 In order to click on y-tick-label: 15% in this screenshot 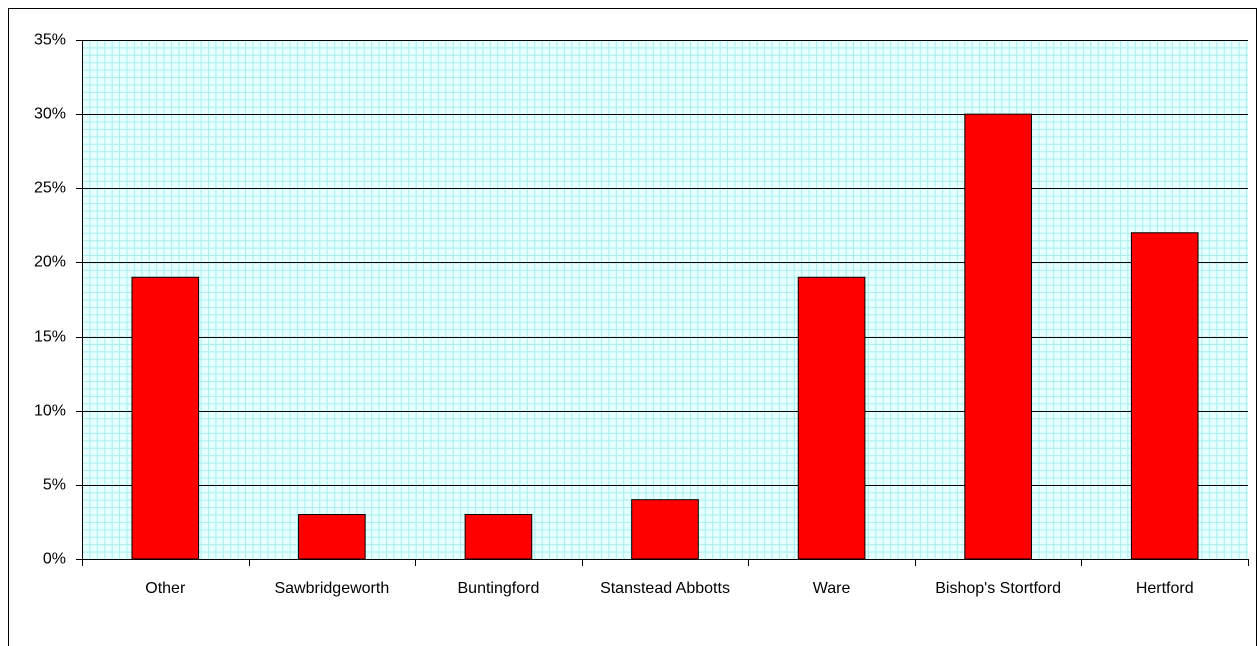, I will do `click(50, 337)`.